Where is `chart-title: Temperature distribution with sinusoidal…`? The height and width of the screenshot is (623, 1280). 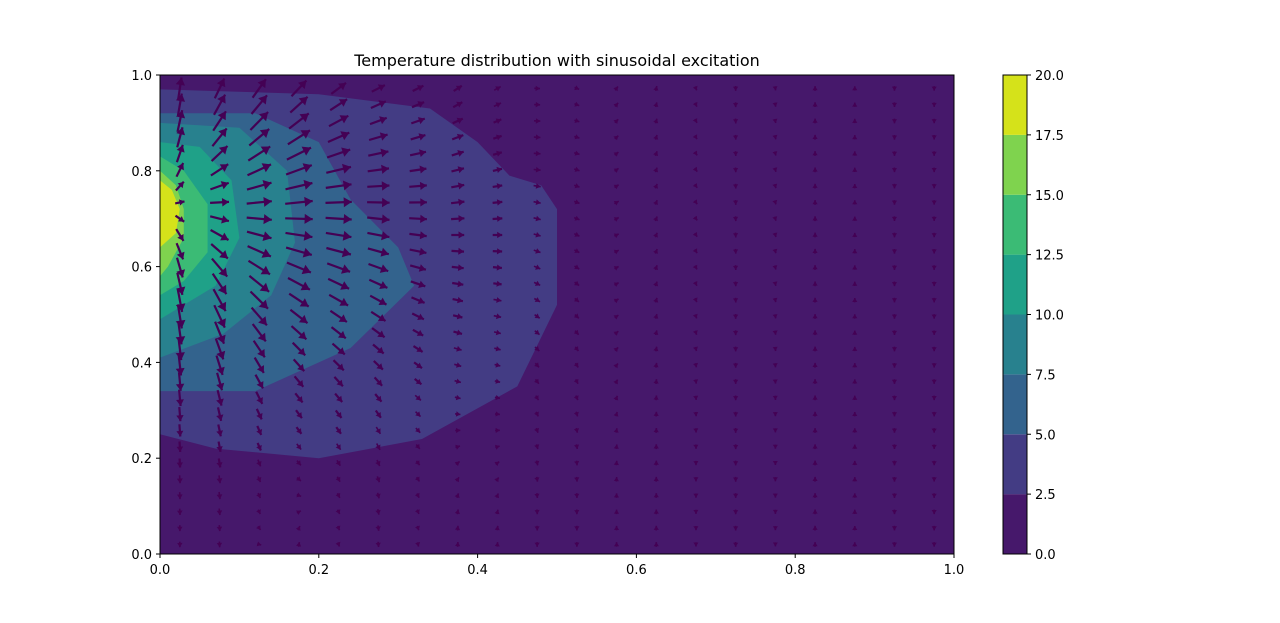 chart-title: Temperature distribution with sinusoidal… is located at coordinates (556, 60).